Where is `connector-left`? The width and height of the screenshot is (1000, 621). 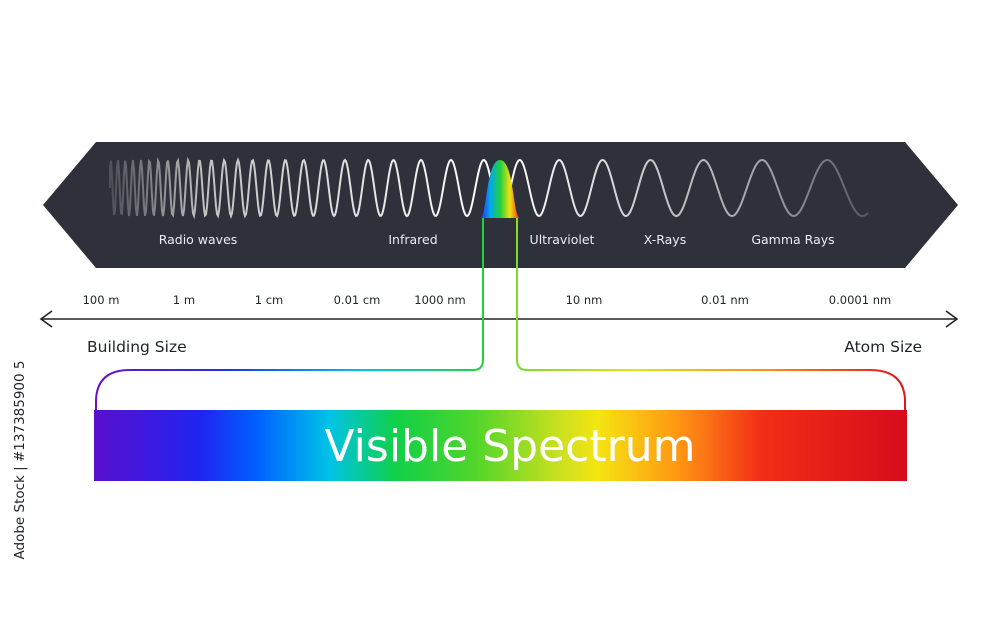 connector-left is located at coordinates (289, 314).